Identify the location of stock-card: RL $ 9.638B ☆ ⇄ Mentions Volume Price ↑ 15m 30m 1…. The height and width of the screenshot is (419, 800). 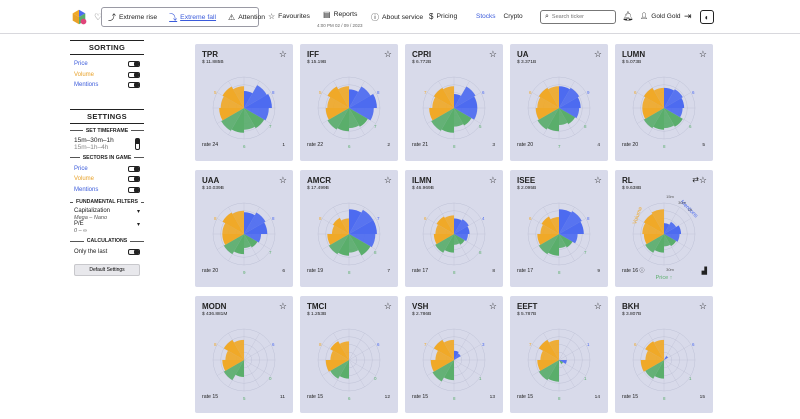
(664, 228).